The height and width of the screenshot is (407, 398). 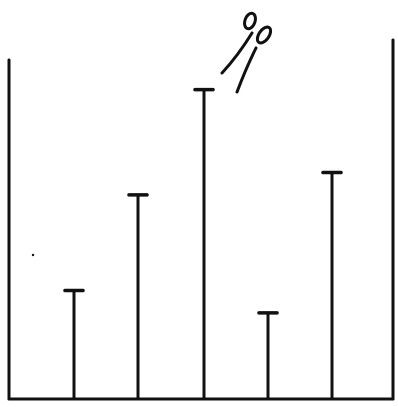 What do you see at coordinates (33, 255) in the screenshot?
I see `stray-dot` at bounding box center [33, 255].